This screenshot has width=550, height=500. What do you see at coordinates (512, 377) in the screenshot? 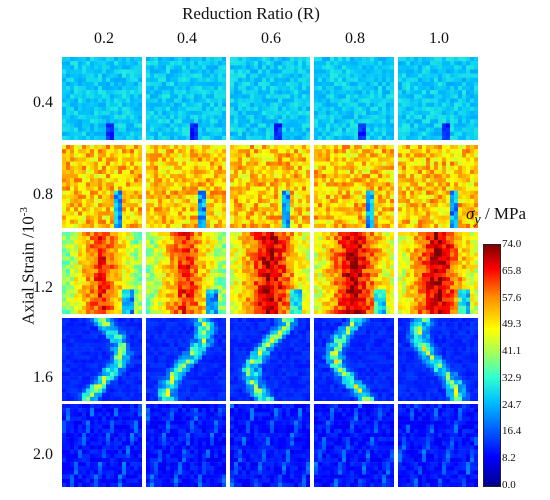
I see `colorbar-tick-label: 32.9` at bounding box center [512, 377].